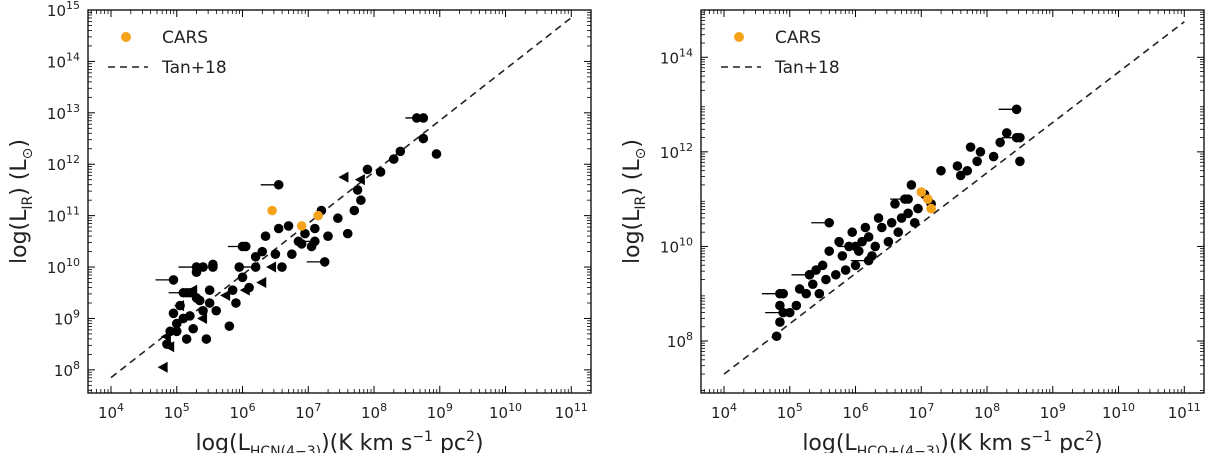  Describe the element at coordinates (63, 60) in the screenshot. I see `y-tick-label: 10¹⁴` at that location.